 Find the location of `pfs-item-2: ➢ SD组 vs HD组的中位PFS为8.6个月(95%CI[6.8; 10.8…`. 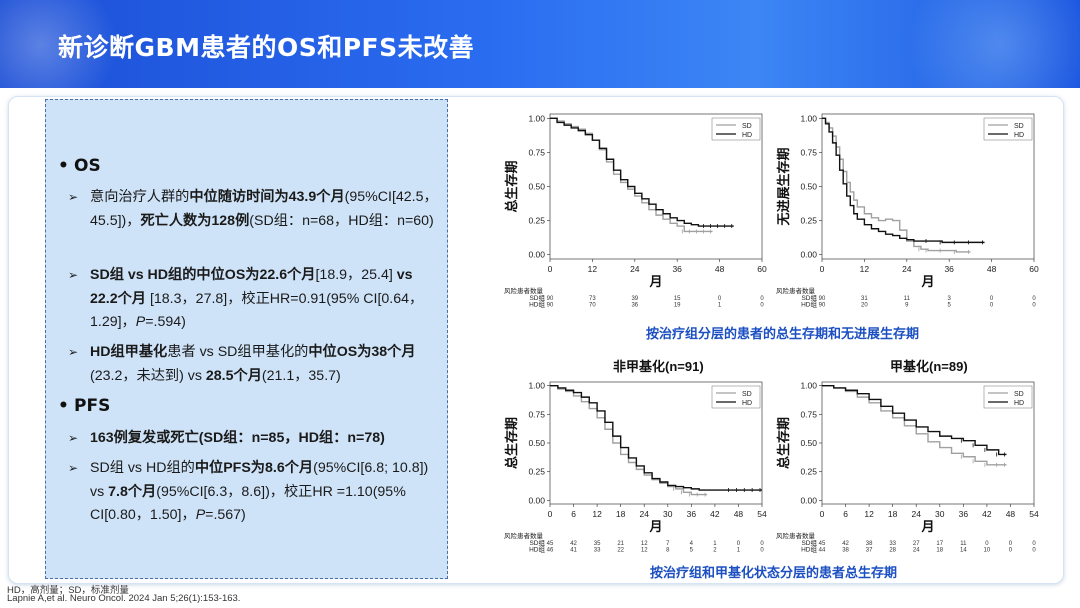

pfs-item-2: ➢ SD组 vs HD组的中位PFS为8.6个月(95%CI[6.8; 10.8… is located at coordinates (255, 492).